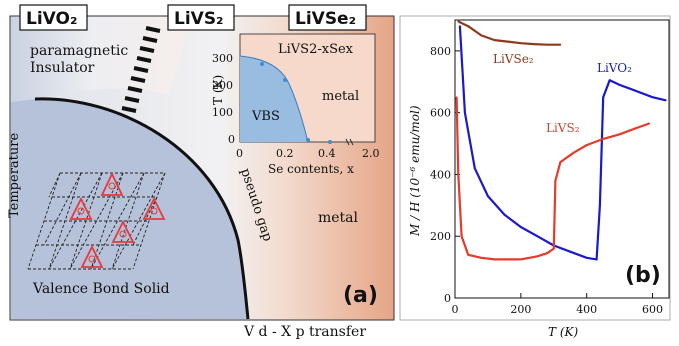 This screenshot has height=346, width=679. I want to click on compound-header-livs2: LiVS₂, so click(201, 17).